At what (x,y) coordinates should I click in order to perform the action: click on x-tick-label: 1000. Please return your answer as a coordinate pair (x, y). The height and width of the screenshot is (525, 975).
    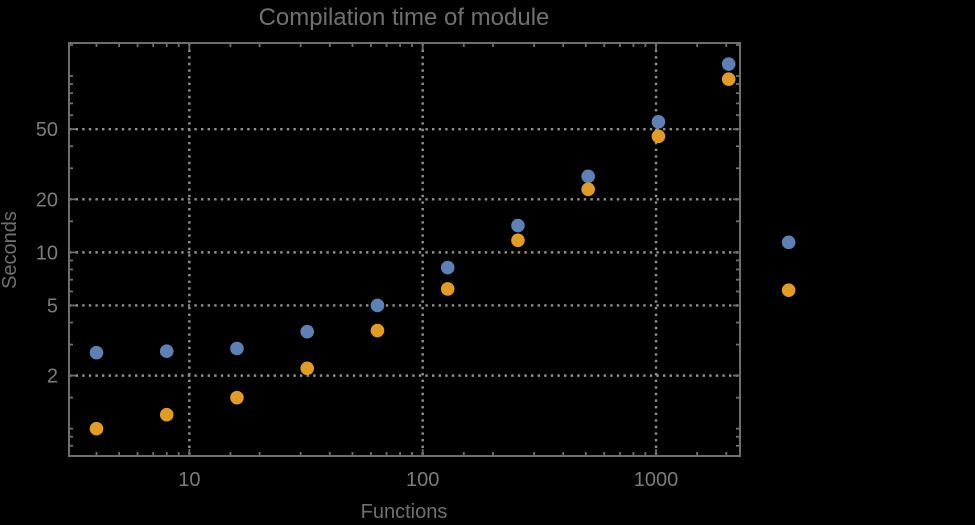
    Looking at the image, I should click on (656, 480).